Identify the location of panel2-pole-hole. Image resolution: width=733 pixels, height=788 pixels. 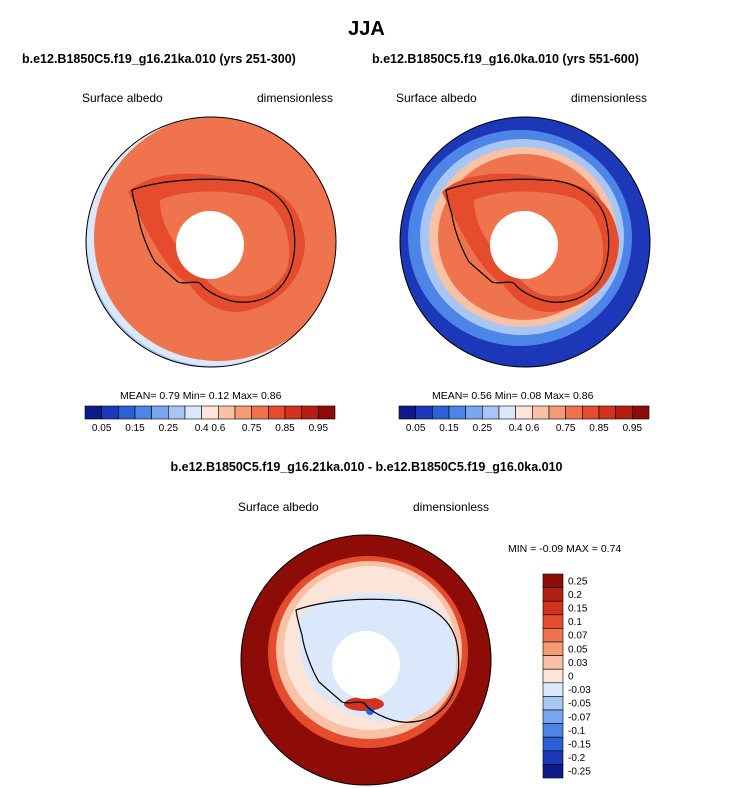
(524, 245).